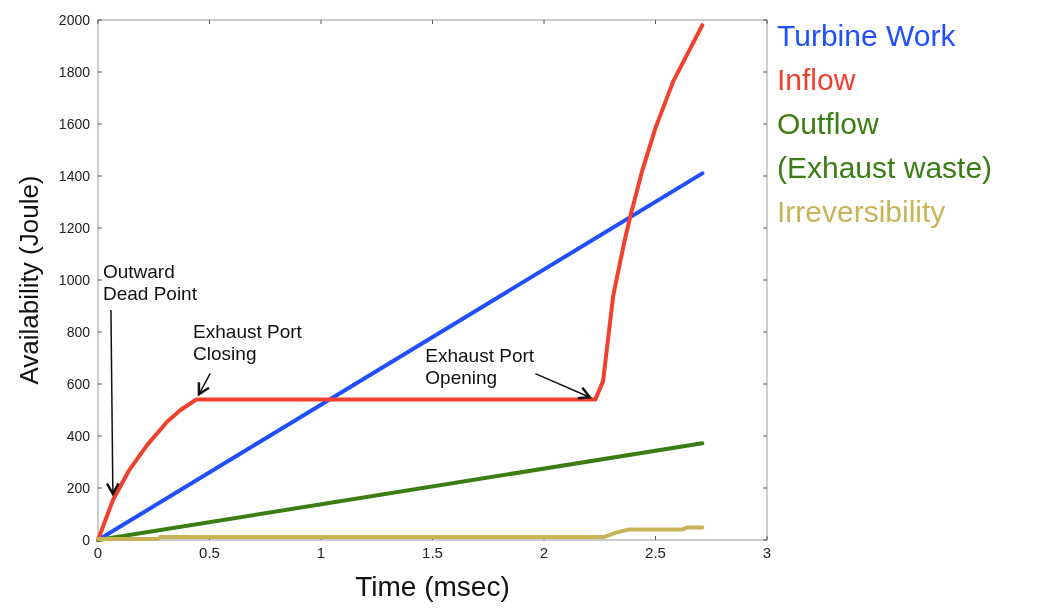  I want to click on x-tick-label: 2, so click(544, 552).